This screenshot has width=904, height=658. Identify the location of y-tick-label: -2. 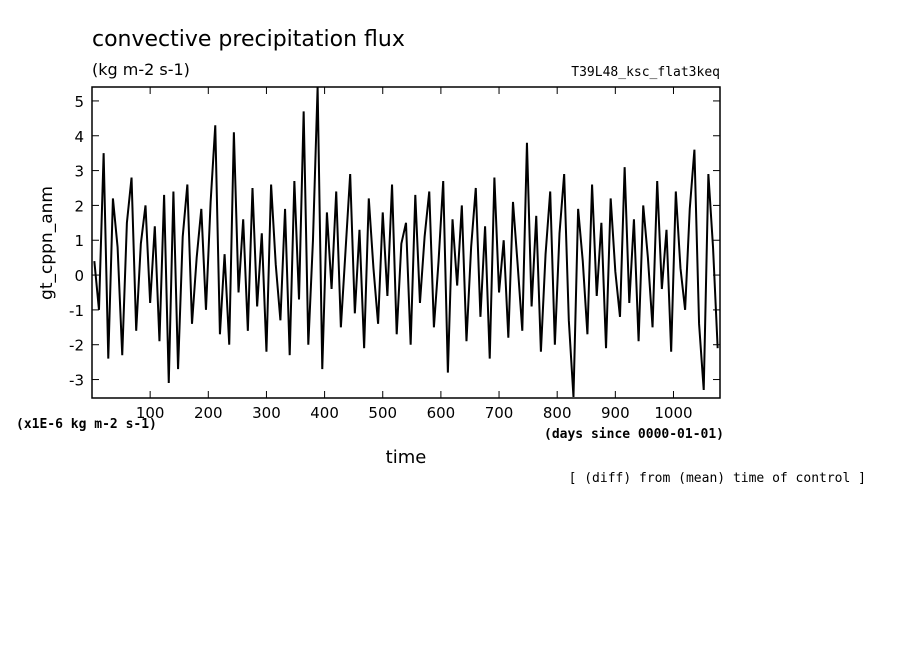
(76, 346).